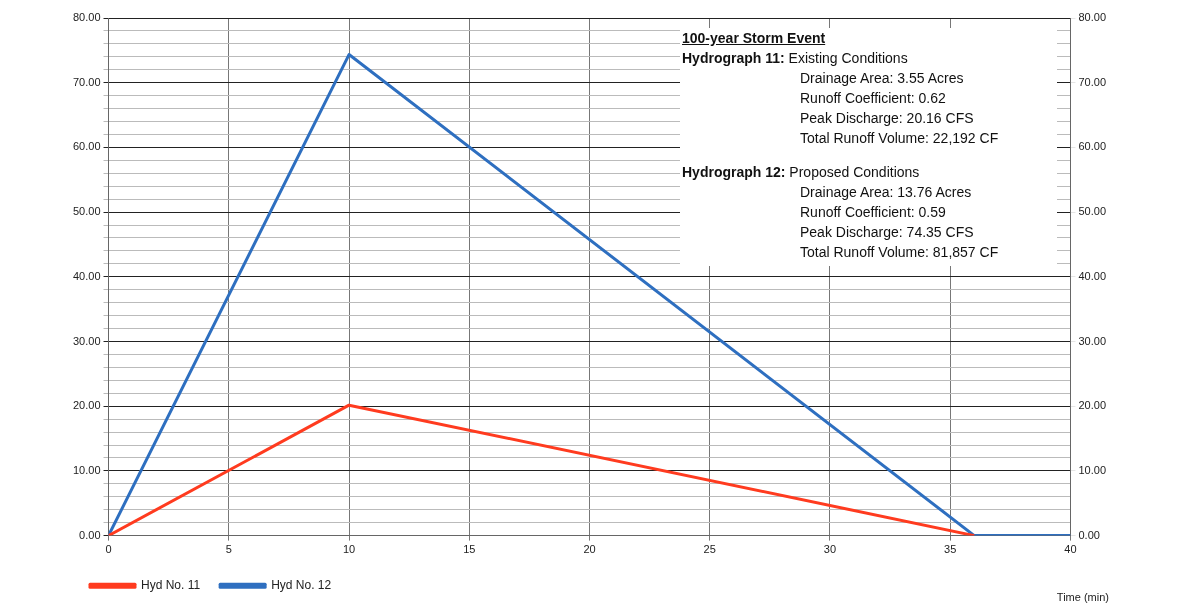  Describe the element at coordinates (754, 38) in the screenshot. I see `annotation: 100-year Storm Event` at that location.